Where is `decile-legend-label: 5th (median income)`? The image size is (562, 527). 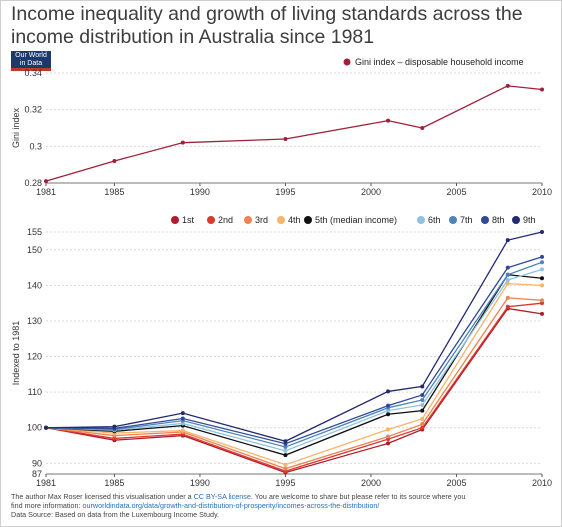
decile-legend-label: 5th (median income) is located at coordinates (356, 220).